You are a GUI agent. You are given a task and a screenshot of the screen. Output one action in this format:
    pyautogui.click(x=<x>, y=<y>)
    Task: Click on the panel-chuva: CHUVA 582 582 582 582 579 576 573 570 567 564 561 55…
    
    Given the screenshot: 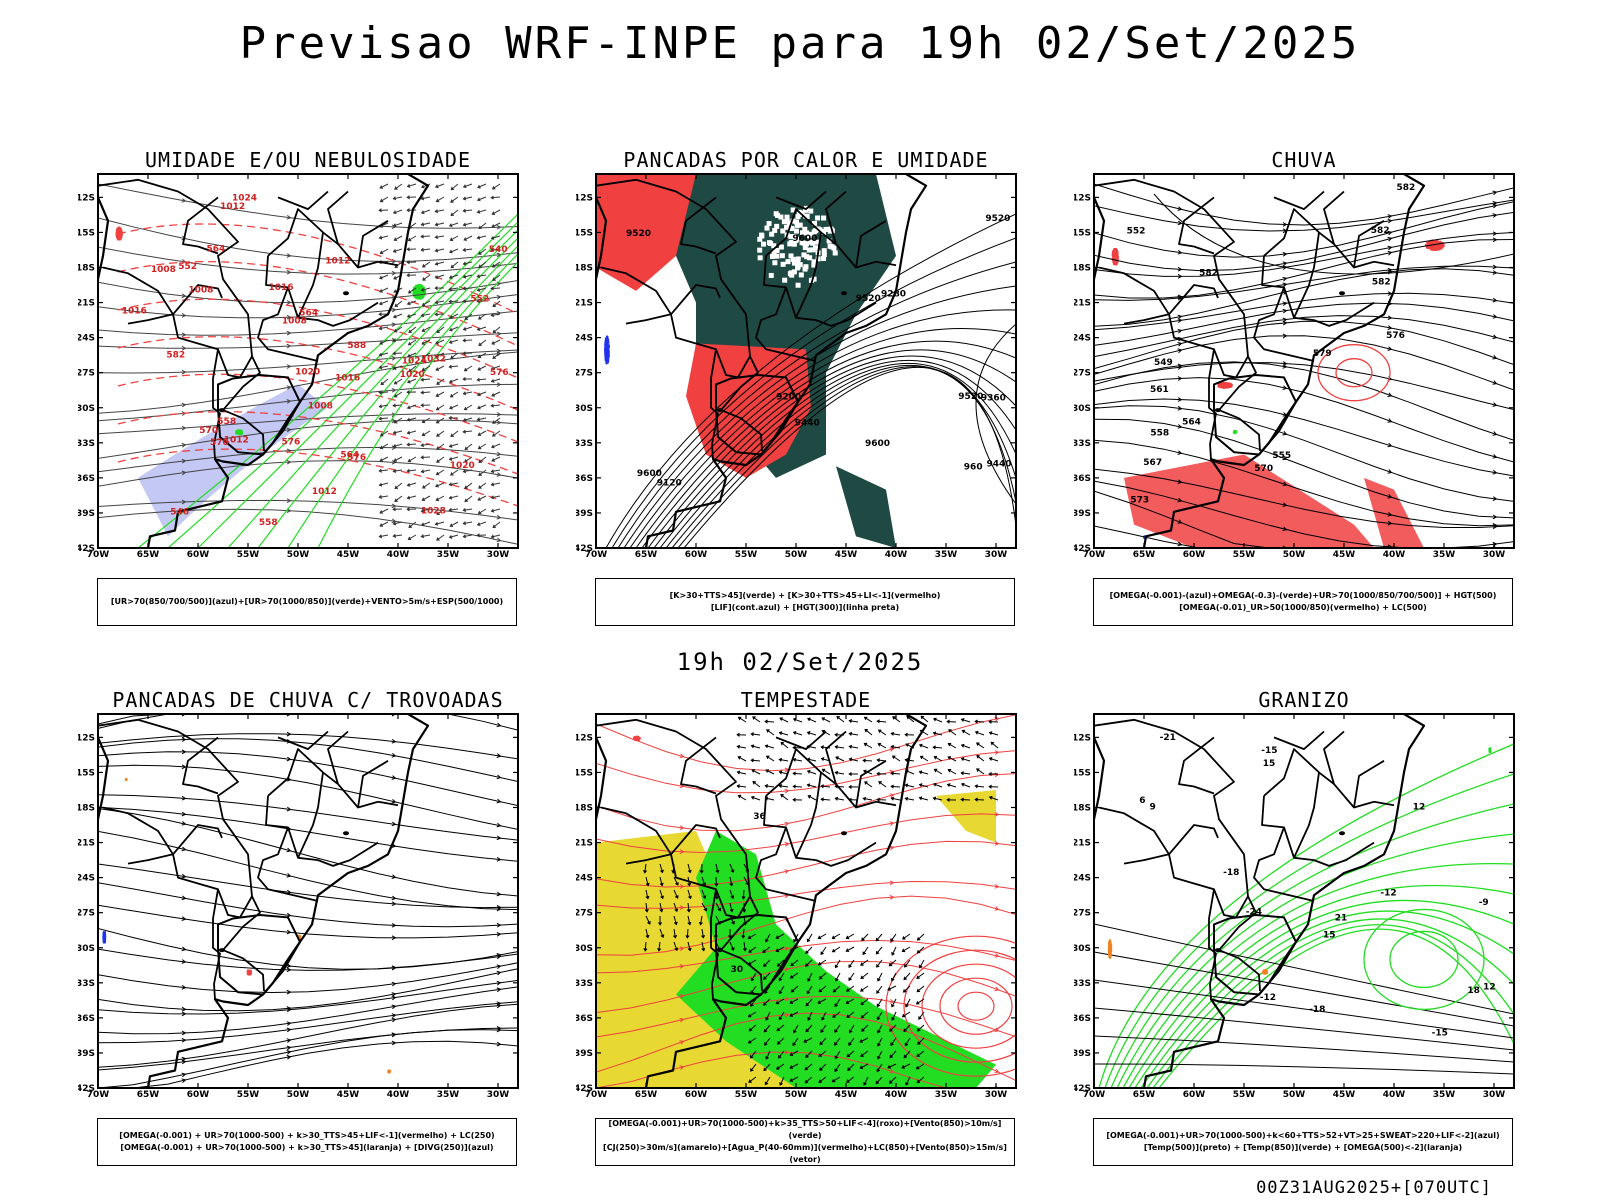 What is the action you would take?
    pyautogui.click(x=1304, y=388)
    